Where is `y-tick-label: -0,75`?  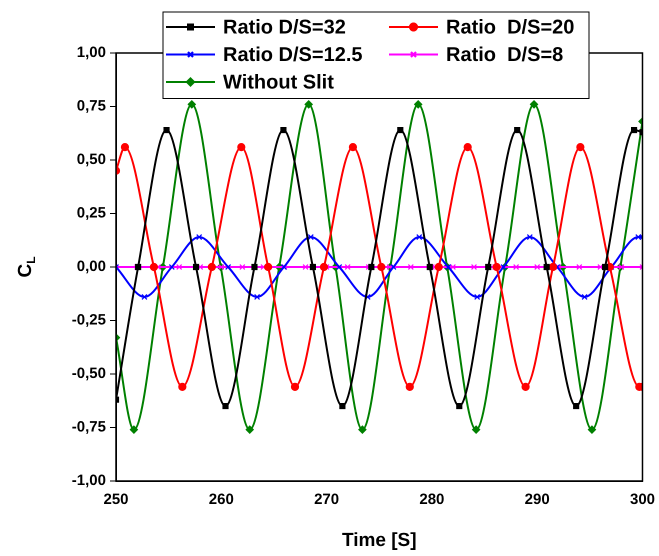
y-tick-label: -0,75 is located at coordinates (89, 427).